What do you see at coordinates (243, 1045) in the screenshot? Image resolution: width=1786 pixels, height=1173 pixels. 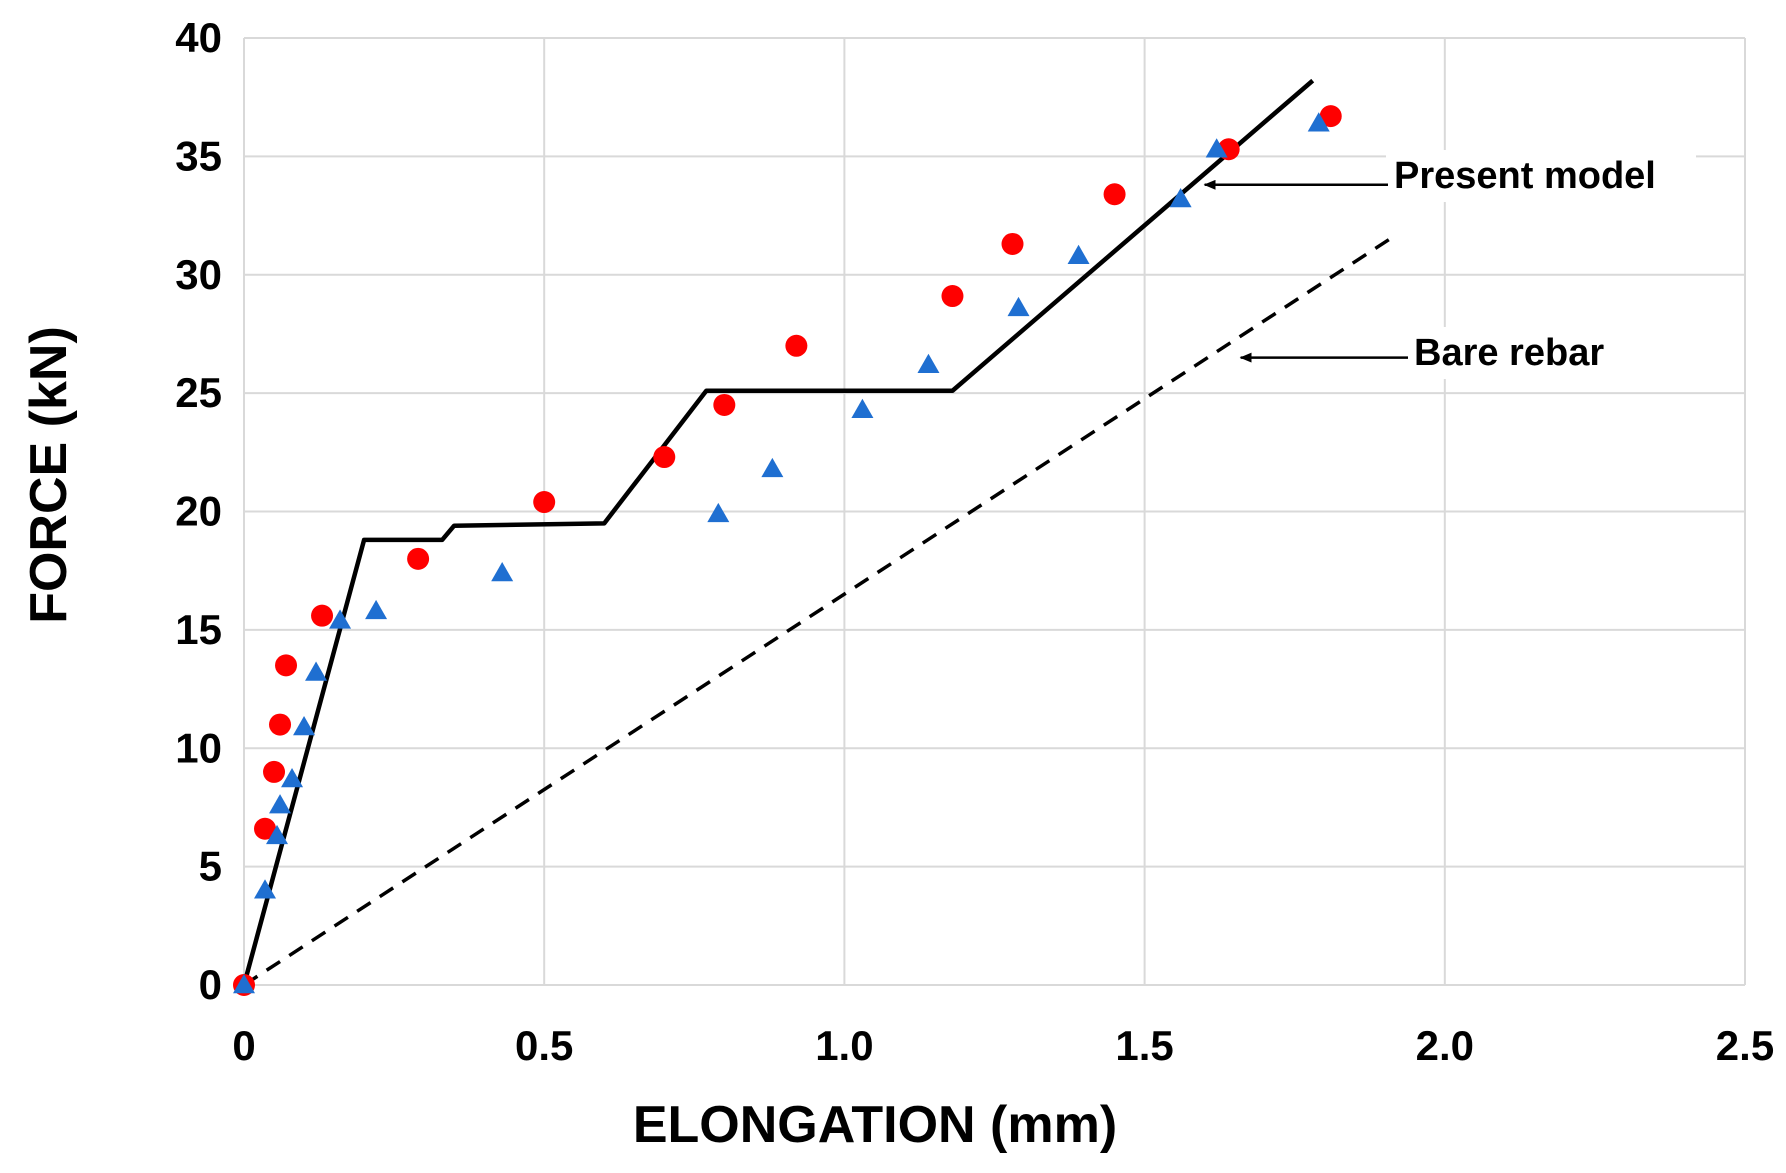 I see `x-tick-label: 0` at bounding box center [243, 1045].